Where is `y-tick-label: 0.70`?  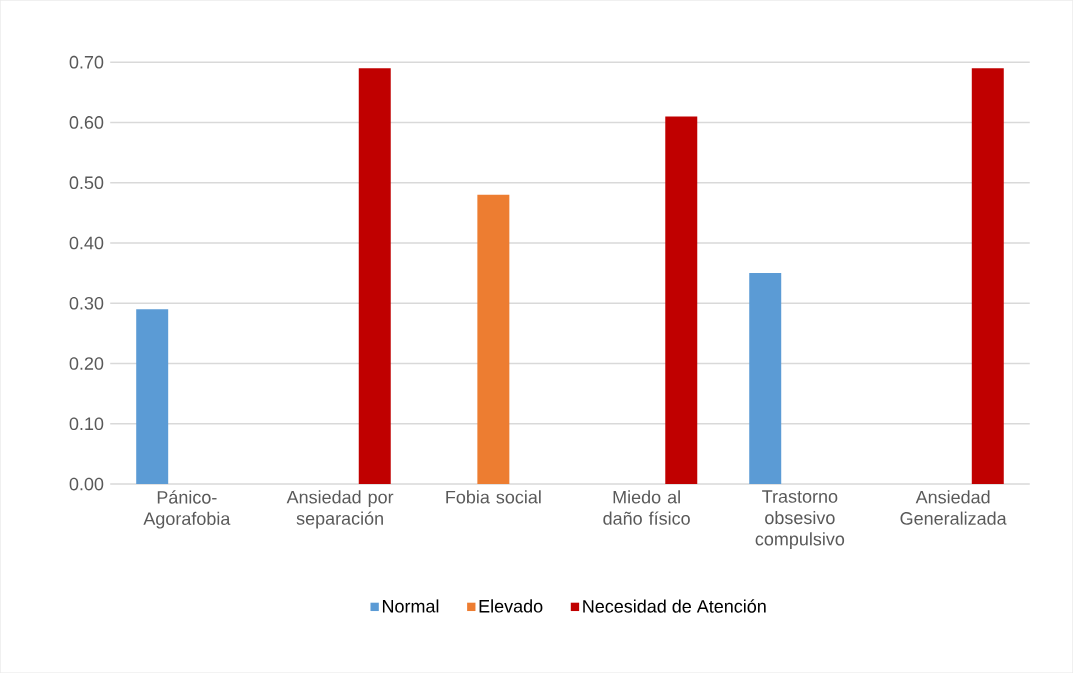 y-tick-label: 0.70 is located at coordinates (86, 62).